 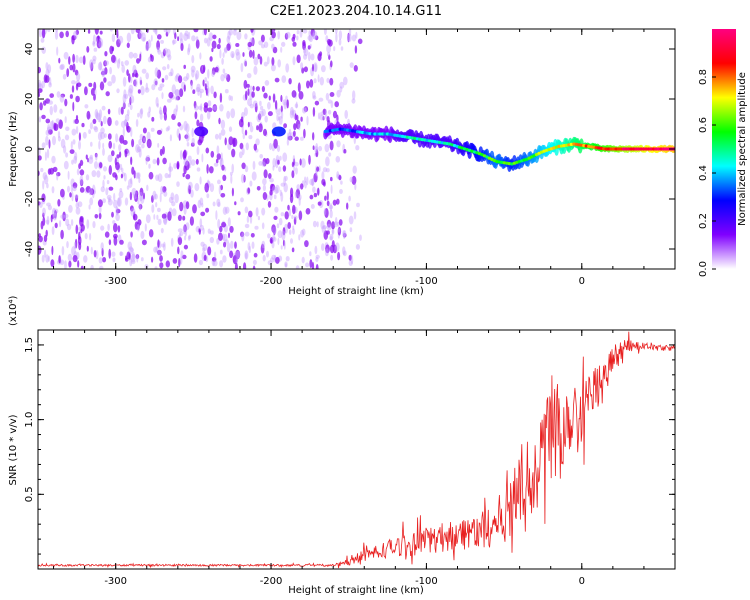 What do you see at coordinates (13, 149) in the screenshot?
I see `spectrogram-y-label: Frequency (Hz)` at bounding box center [13, 149].